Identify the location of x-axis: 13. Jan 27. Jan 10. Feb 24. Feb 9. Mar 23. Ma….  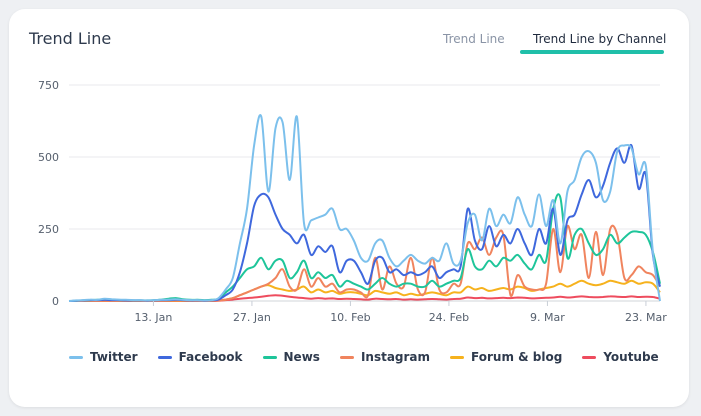
(400, 312).